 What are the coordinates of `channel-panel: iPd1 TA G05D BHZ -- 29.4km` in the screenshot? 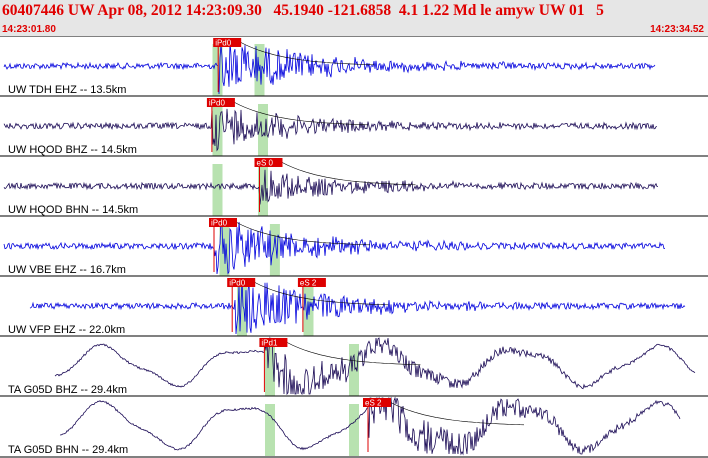 It's located at (354, 365).